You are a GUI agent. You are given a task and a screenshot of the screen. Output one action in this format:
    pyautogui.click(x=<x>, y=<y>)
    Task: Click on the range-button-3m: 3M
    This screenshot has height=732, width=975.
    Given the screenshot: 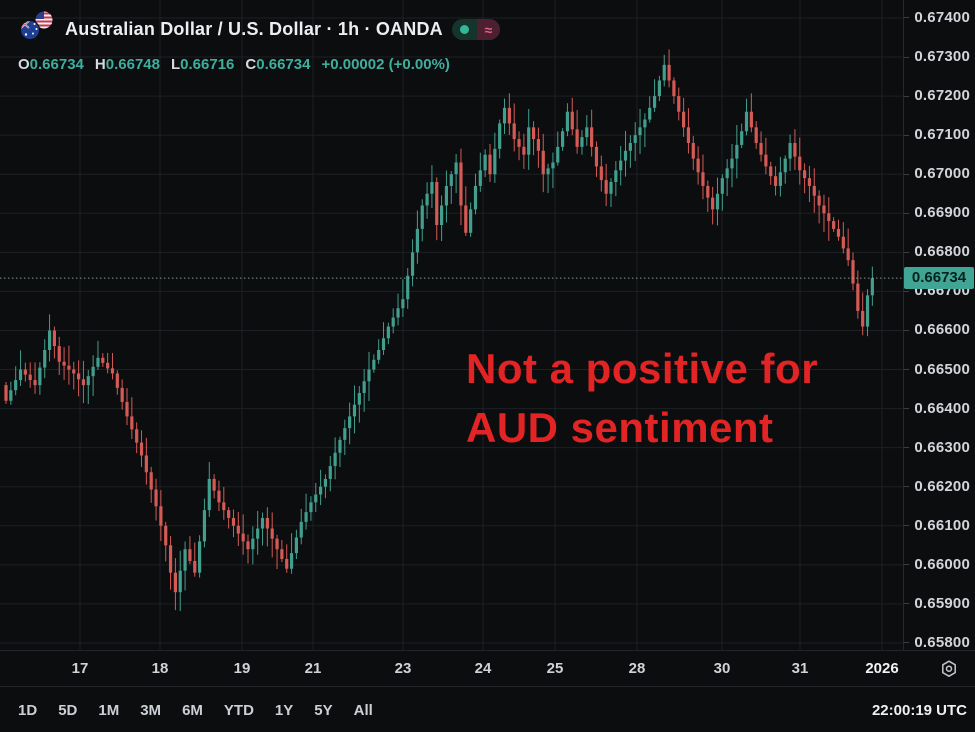 What is the action you would take?
    pyautogui.click(x=151, y=710)
    